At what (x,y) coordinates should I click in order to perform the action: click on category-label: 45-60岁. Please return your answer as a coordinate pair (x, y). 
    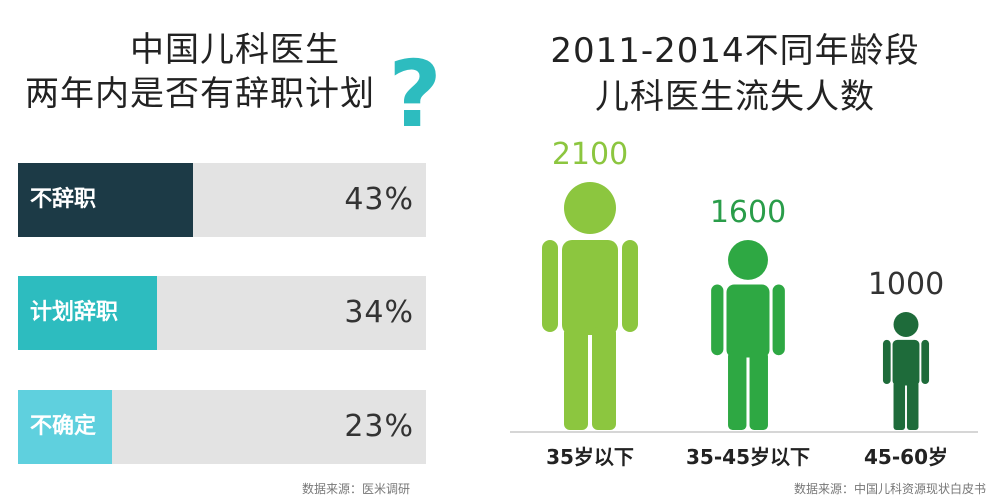
    Looking at the image, I should click on (906, 457).